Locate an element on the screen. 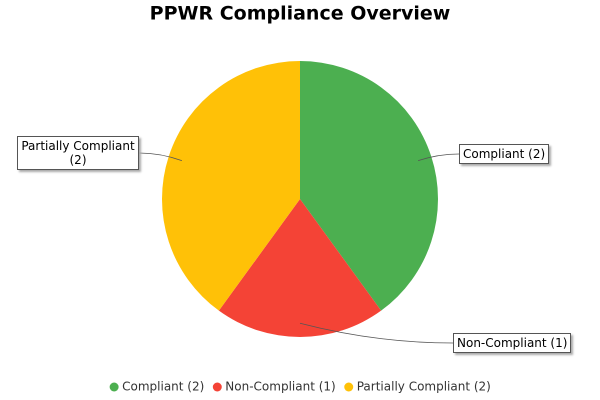  slice-label: Compliant (2) is located at coordinates (504, 154).